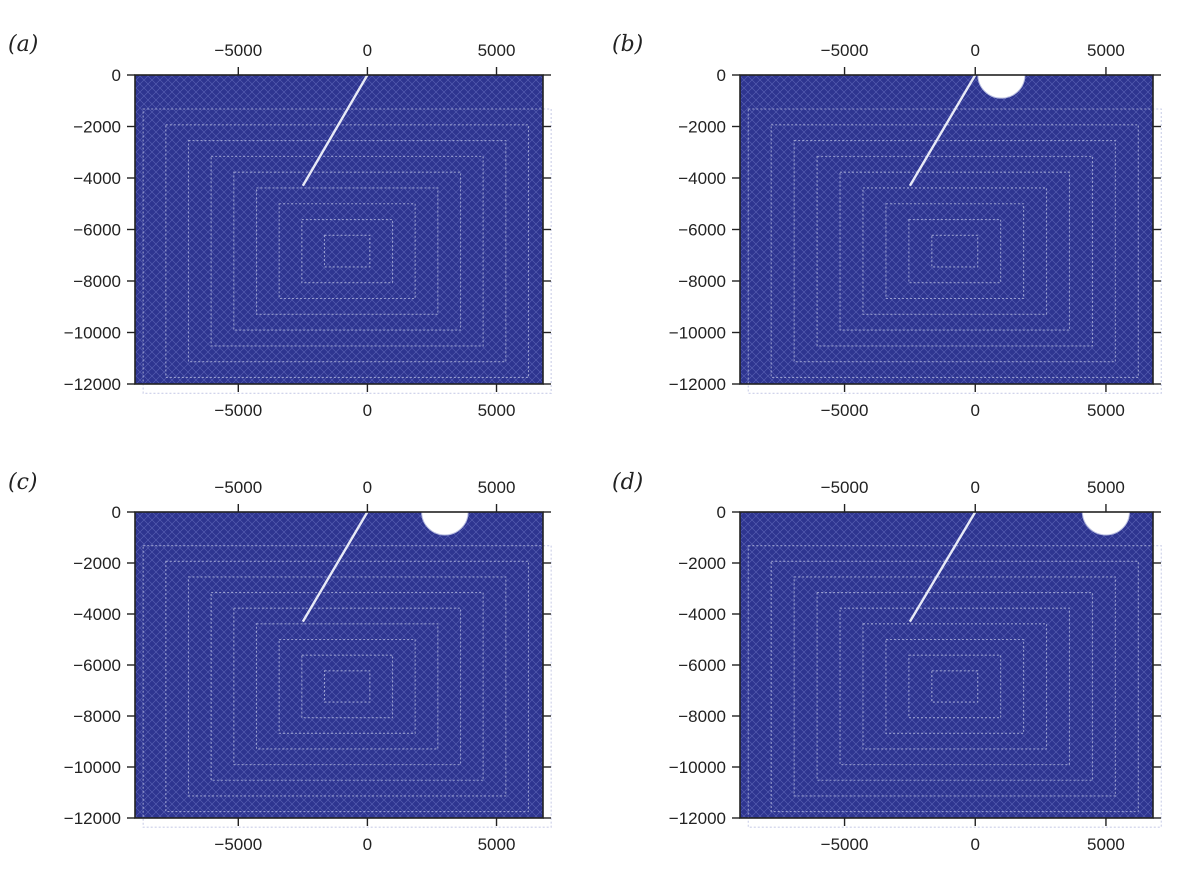 The height and width of the screenshot is (869, 1200). What do you see at coordinates (23, 482) in the screenshot?
I see `panel-label-c: (c)` at bounding box center [23, 482].